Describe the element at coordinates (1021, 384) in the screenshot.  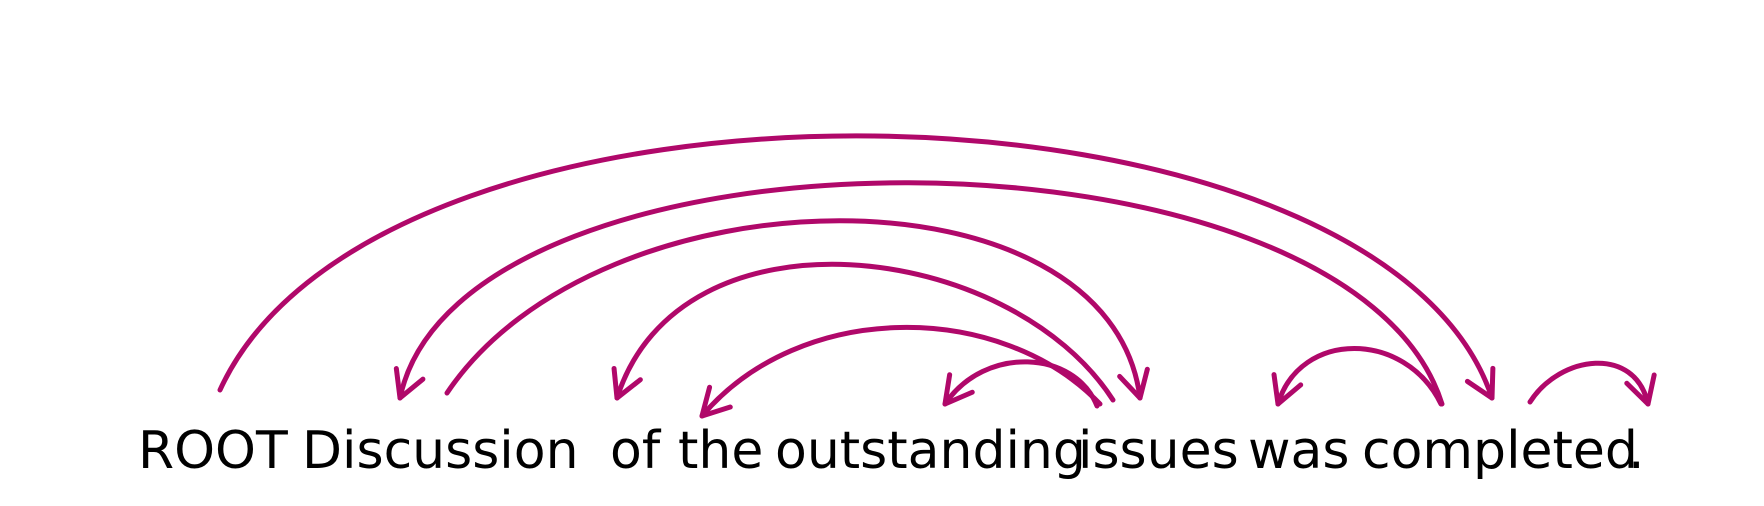
I see `arc-issues-to-outstanding` at that location.